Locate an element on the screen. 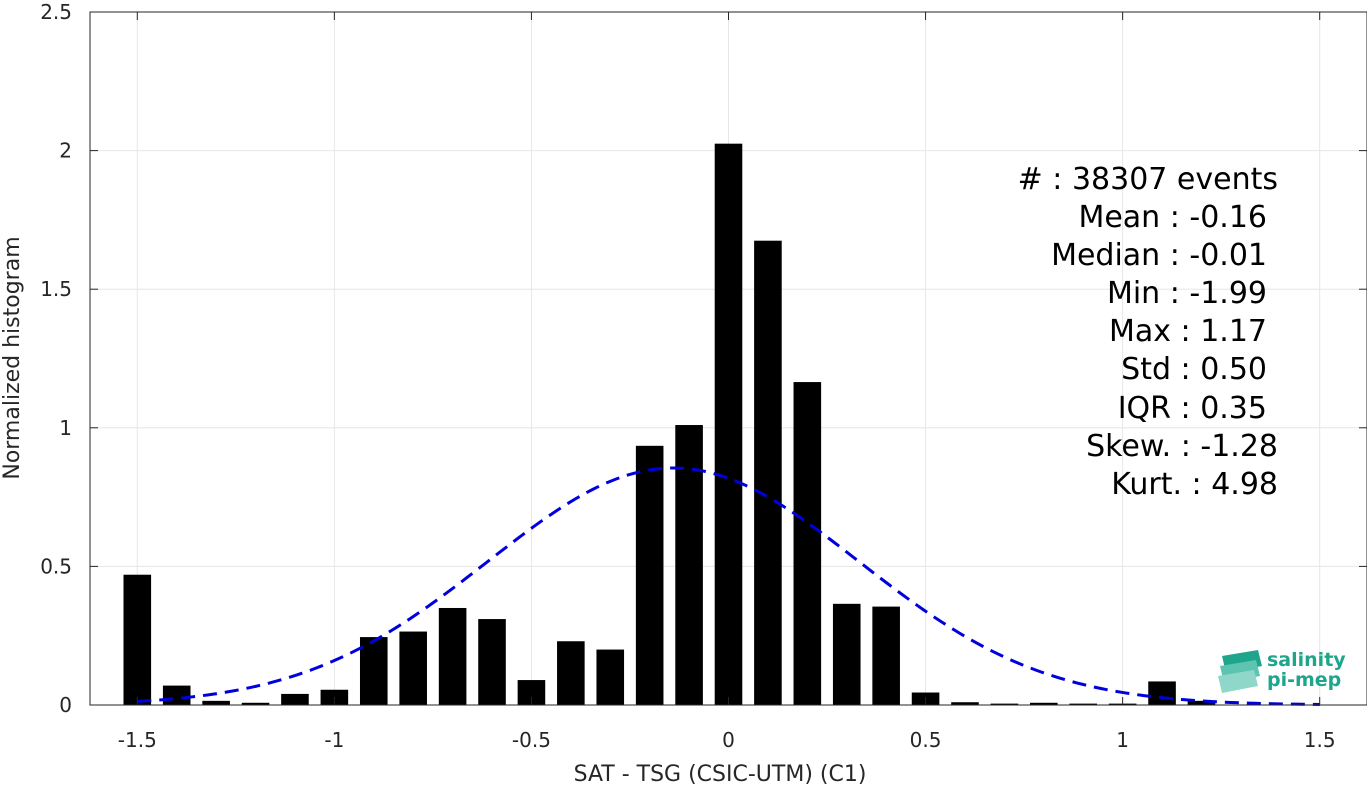  y-tick-label: 1.5 is located at coordinates (56, 289).